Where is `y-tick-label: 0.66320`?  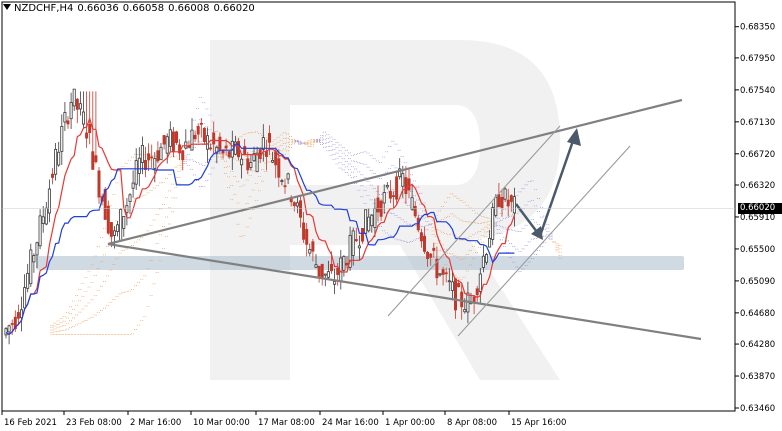 y-tick-label: 0.66320 is located at coordinates (757, 186).